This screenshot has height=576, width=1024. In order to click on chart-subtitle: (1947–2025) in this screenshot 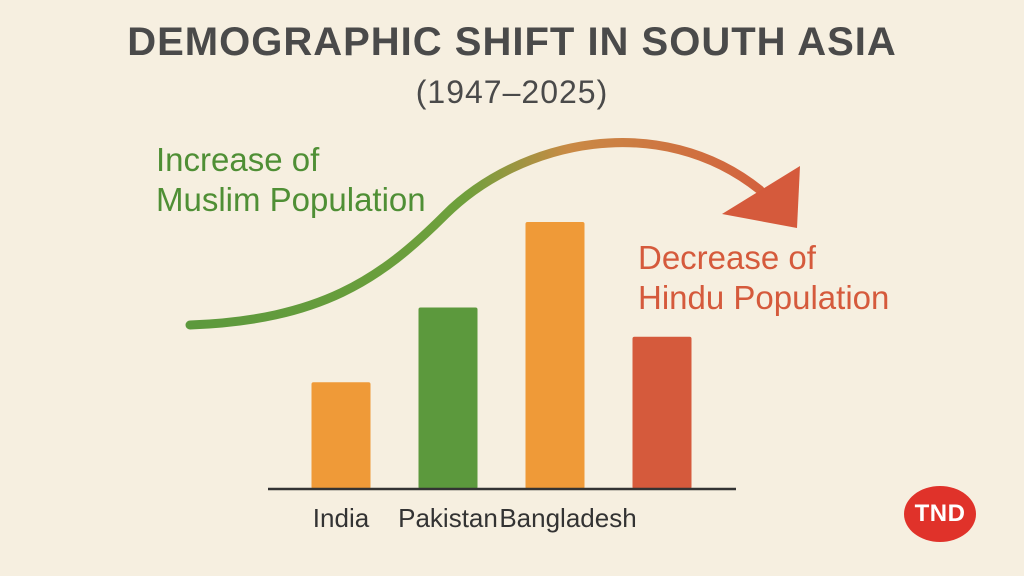, I will do `click(512, 92)`.